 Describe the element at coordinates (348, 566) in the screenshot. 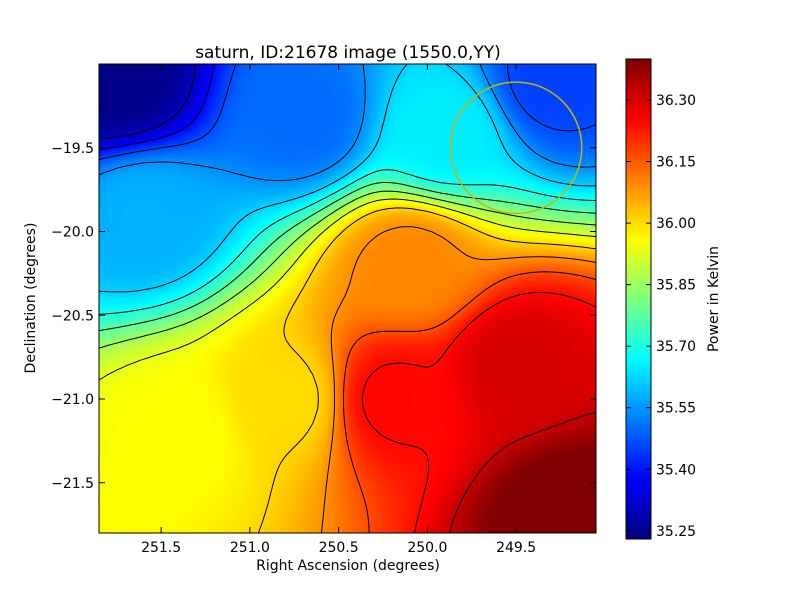

I see `x-axis-label: Right Ascension (degrees)` at that location.